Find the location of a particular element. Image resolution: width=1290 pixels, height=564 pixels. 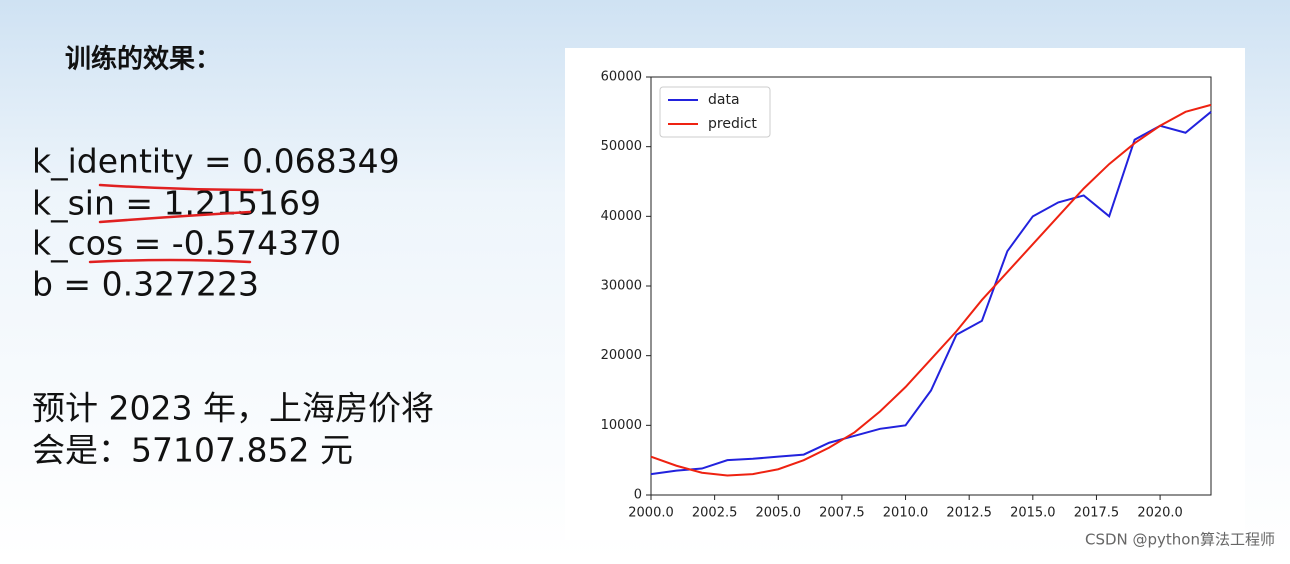

y-tick-label: 40000 is located at coordinates (621, 216).